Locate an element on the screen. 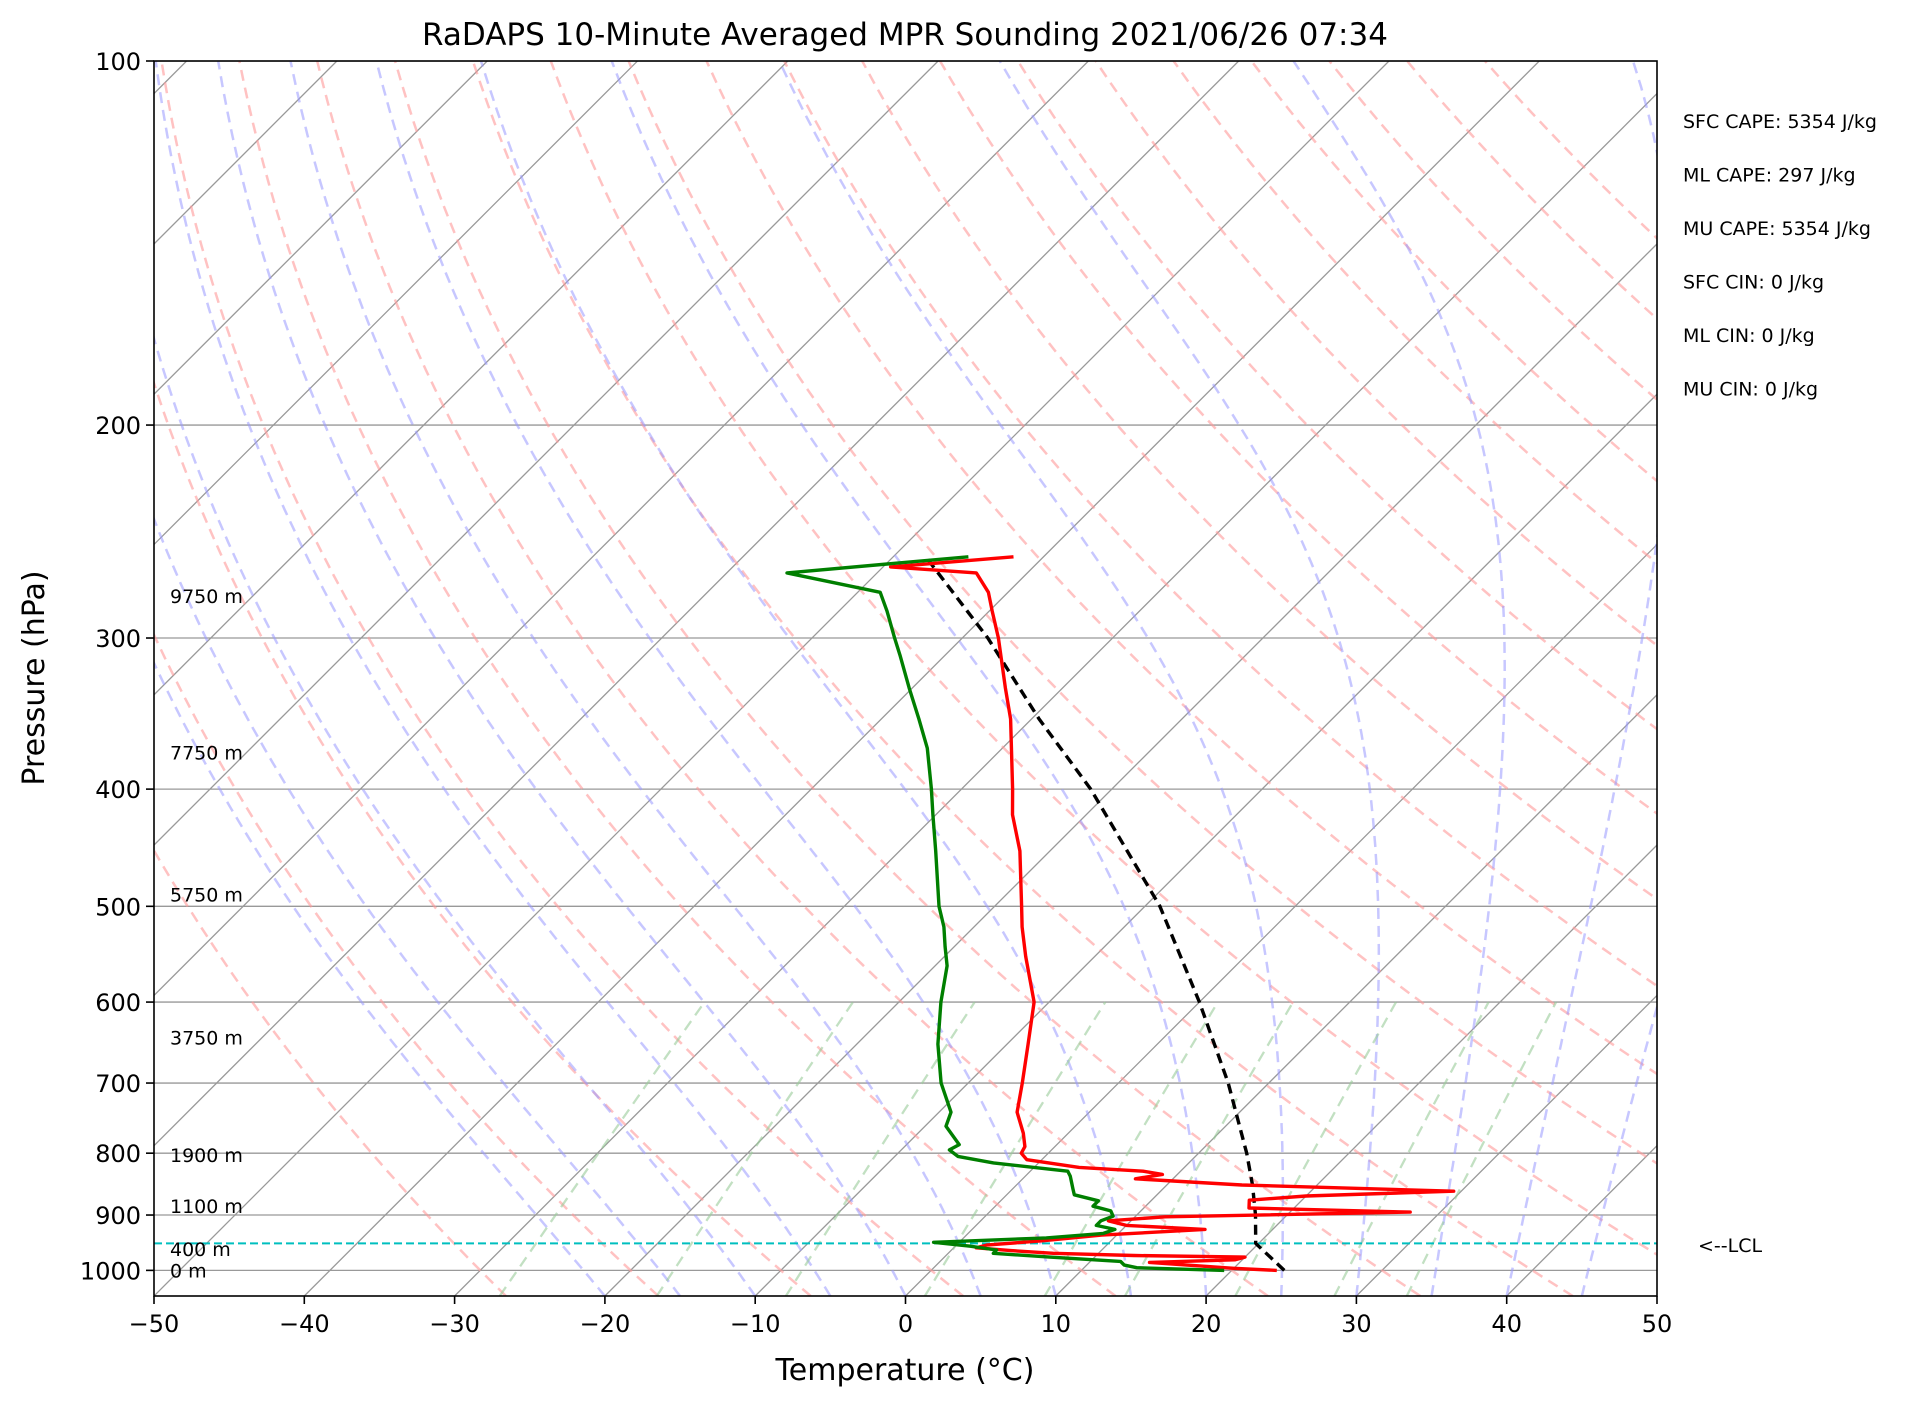 The image size is (1925, 1406). y-axis-ticks: 100 200 300 400 500 600 700 800 900 1000 is located at coordinates (117, 666).